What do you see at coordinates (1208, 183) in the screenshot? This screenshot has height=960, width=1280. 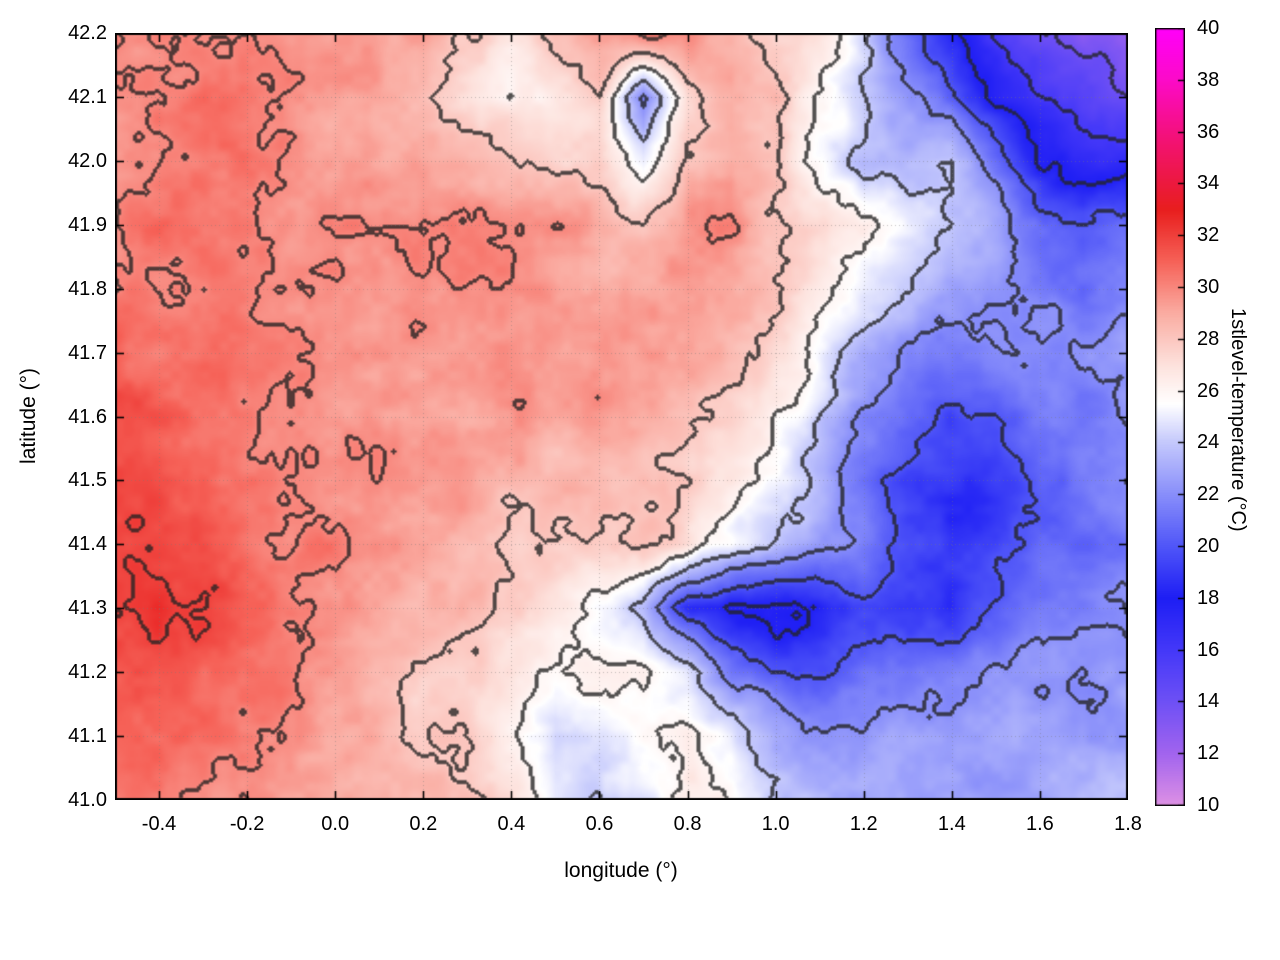 I see `colorbar-tick-label: 34` at bounding box center [1208, 183].